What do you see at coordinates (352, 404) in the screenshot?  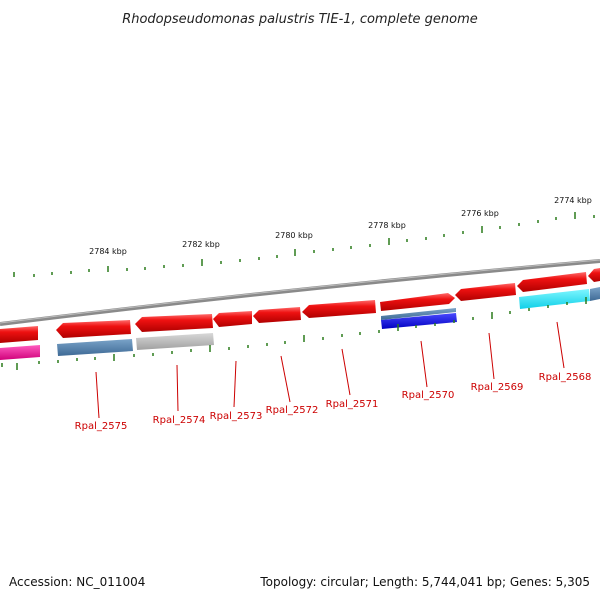 I see `gene-label-rpal-2571: Rpal_2571` at bounding box center [352, 404].